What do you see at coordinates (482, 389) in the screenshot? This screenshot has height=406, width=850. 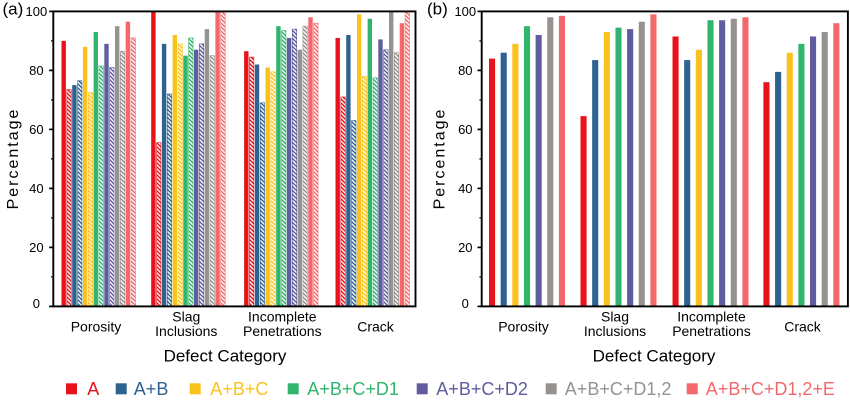 I see `svg-text: A+B+C+D2` at bounding box center [482, 389].